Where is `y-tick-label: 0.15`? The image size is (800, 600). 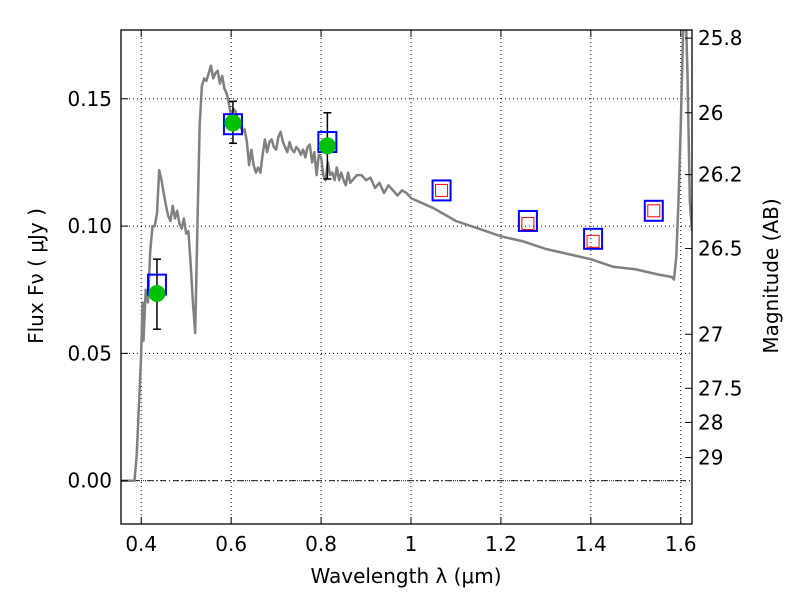
y-tick-label: 0.15 is located at coordinates (89, 99).